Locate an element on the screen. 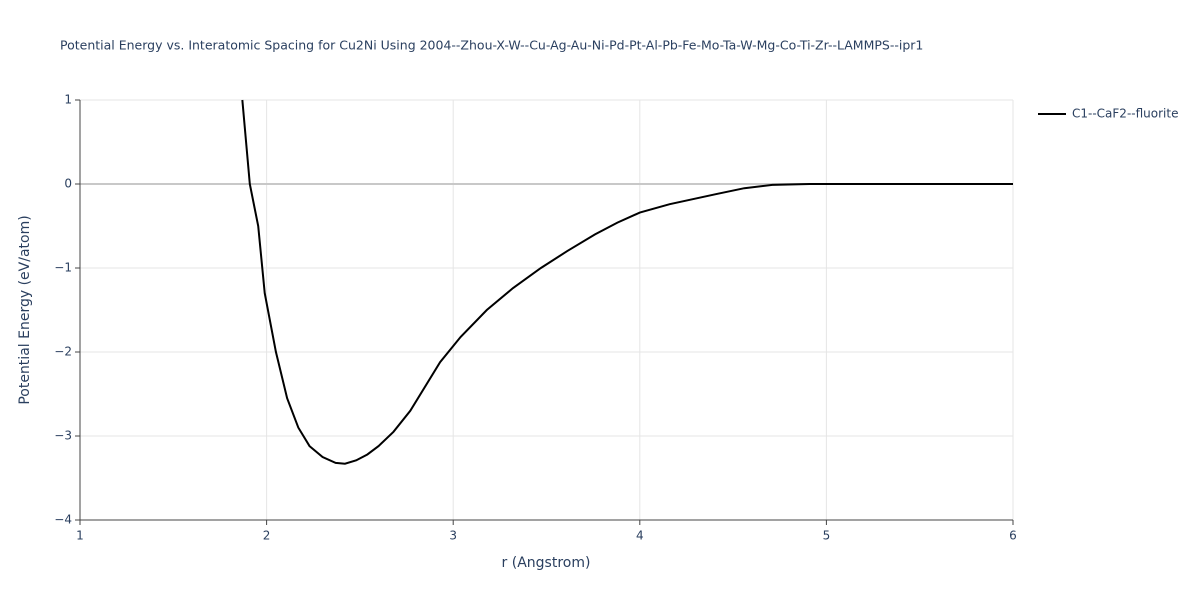 Image resolution: width=1200 pixels, height=604 pixels. x-tick-label: 5 is located at coordinates (827, 536).